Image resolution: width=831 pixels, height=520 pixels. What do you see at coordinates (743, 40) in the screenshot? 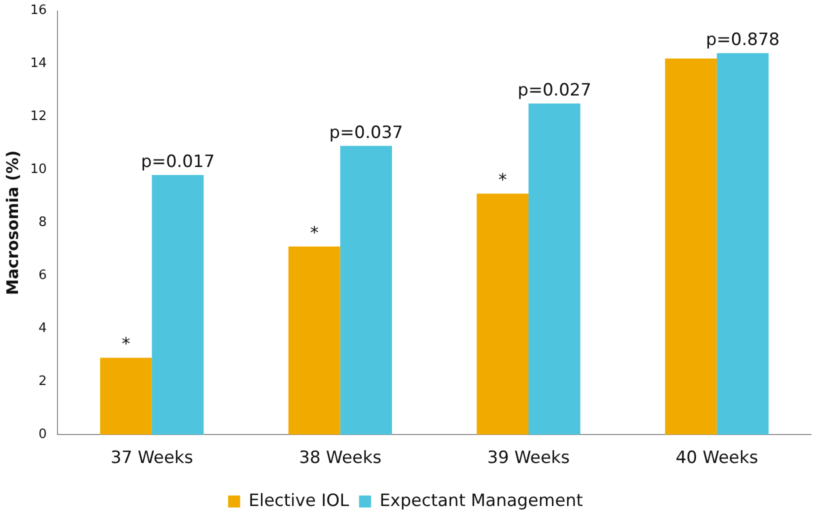
I see `annotation: p=0.878` at bounding box center [743, 40].